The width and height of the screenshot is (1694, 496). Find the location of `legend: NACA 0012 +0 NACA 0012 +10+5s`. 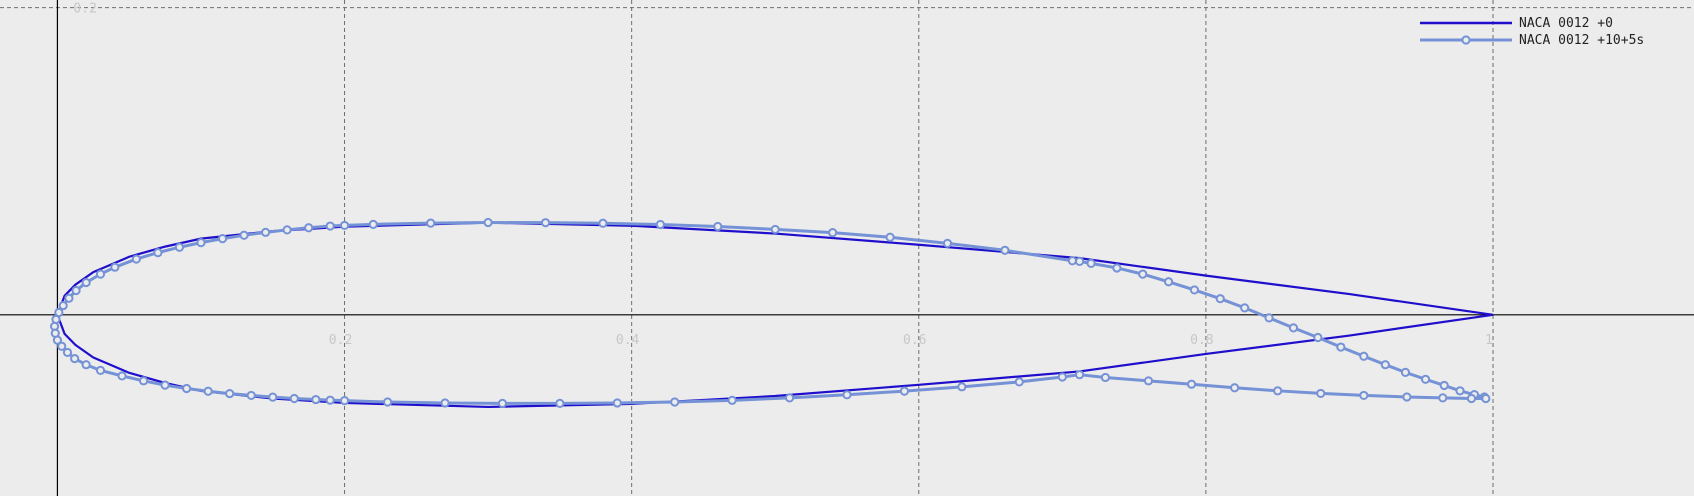

legend: NACA 0012 +0 NACA 0012 +10+5s is located at coordinates (1532, 32).